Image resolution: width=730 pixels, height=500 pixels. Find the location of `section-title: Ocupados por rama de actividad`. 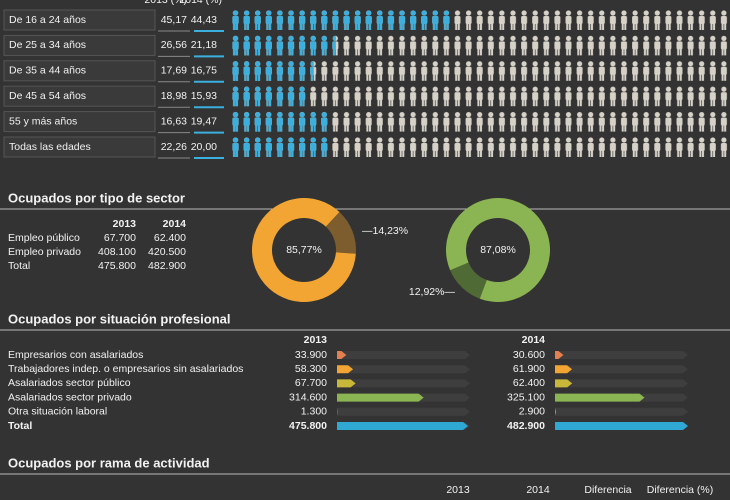

section-title: Ocupados por rama de actividad is located at coordinates (109, 462).